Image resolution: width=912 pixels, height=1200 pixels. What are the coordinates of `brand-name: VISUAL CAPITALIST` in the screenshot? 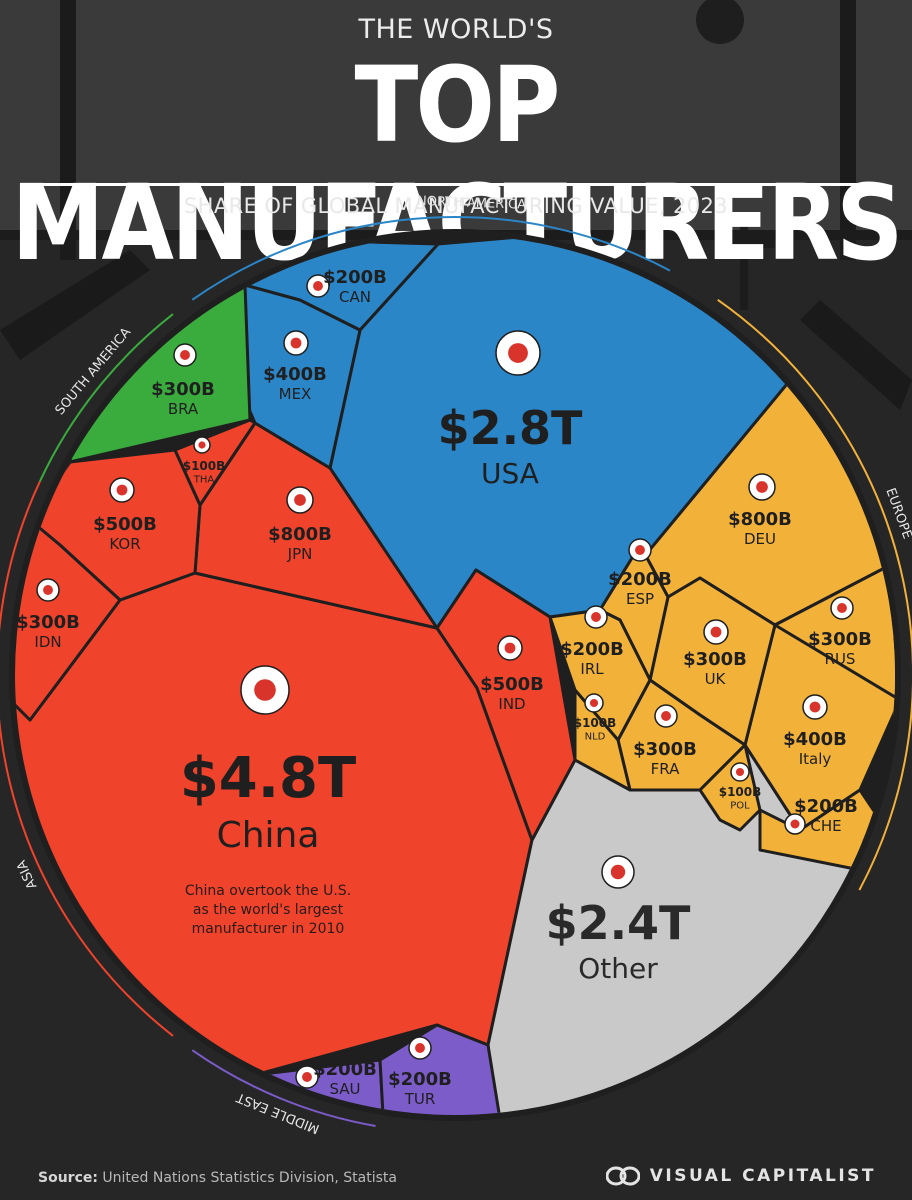 It's located at (762, 1176).